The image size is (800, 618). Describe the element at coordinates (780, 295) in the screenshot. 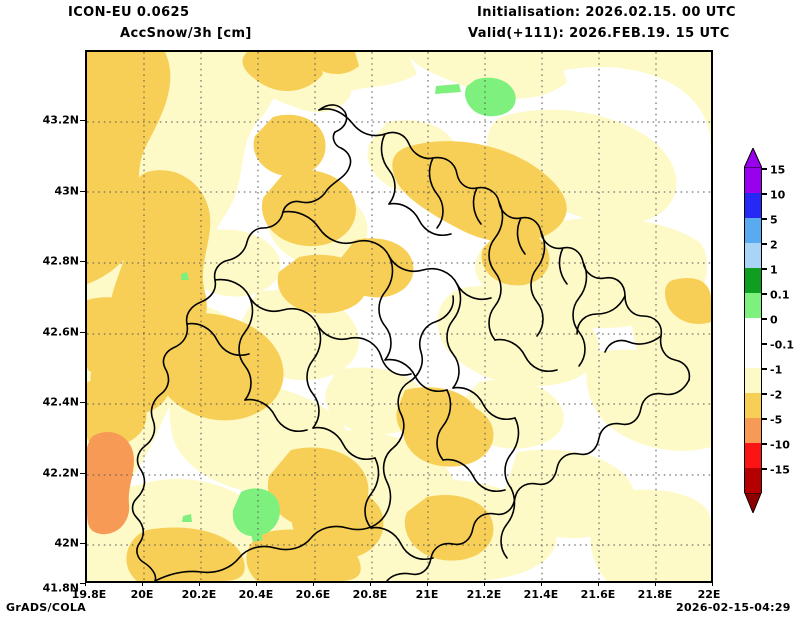

I see `colorbar-label: 0.1` at that location.